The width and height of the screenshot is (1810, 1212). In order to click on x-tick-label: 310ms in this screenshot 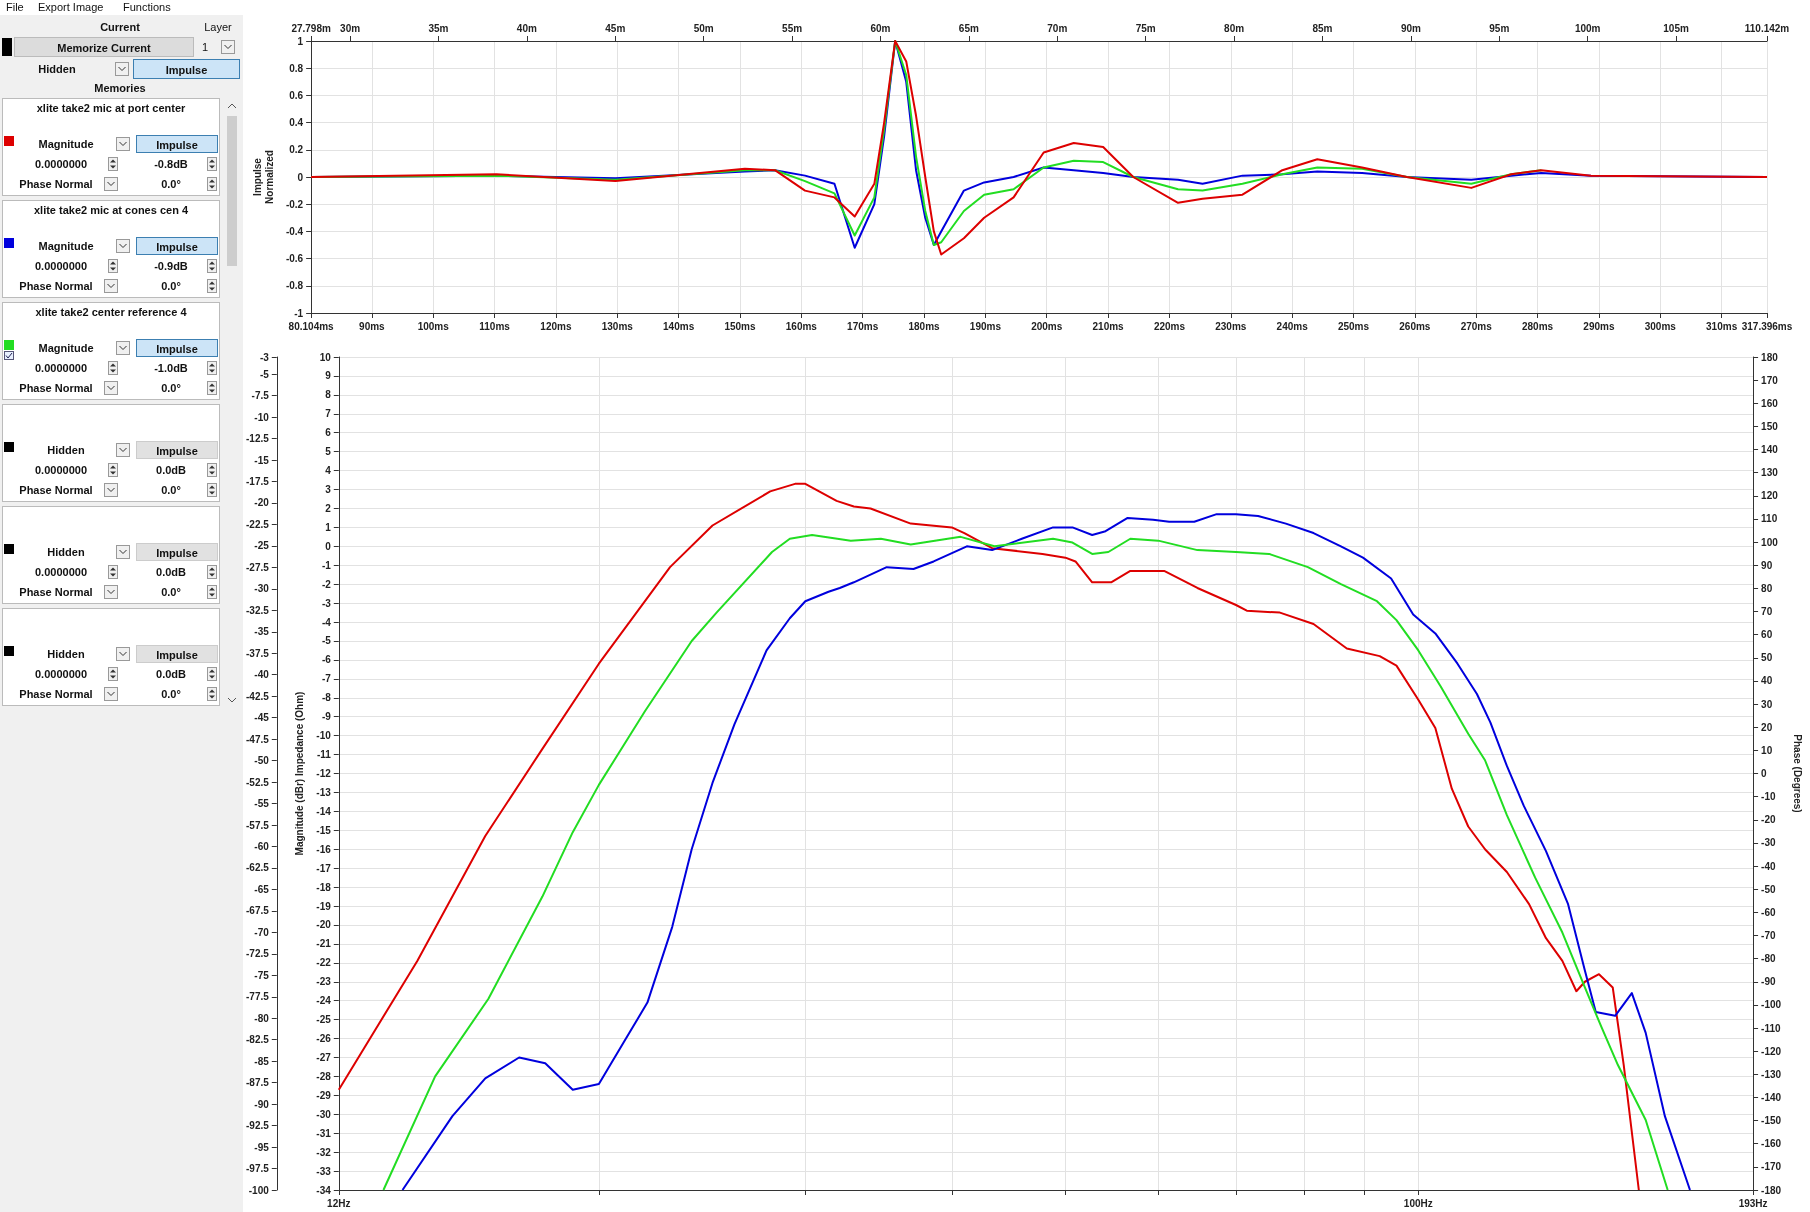, I will do `click(1722, 326)`.